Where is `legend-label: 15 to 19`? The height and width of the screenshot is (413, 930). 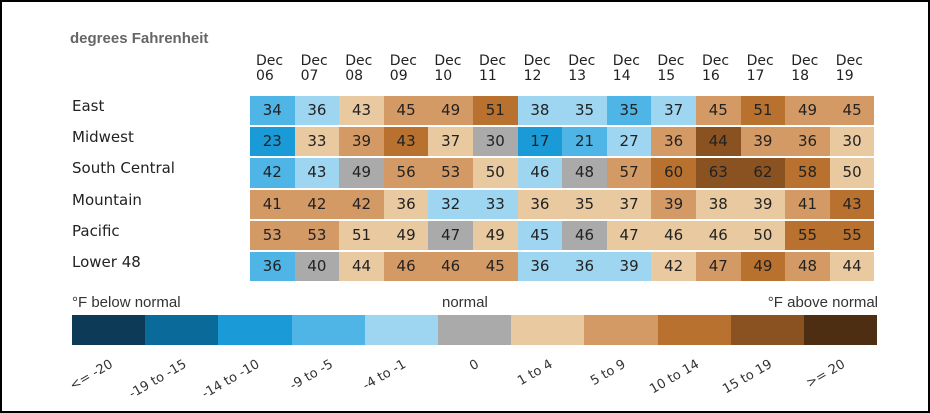
legend-label: 15 to 19 is located at coordinates (747, 377).